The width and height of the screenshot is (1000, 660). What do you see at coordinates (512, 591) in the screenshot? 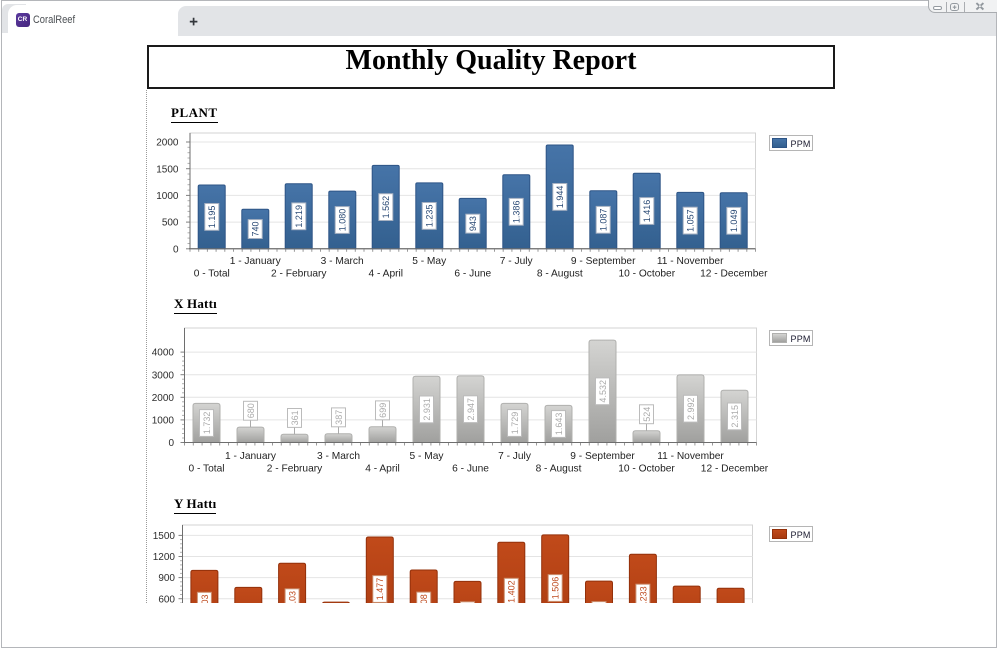
I see `svg-text: 1.402` at bounding box center [512, 591].